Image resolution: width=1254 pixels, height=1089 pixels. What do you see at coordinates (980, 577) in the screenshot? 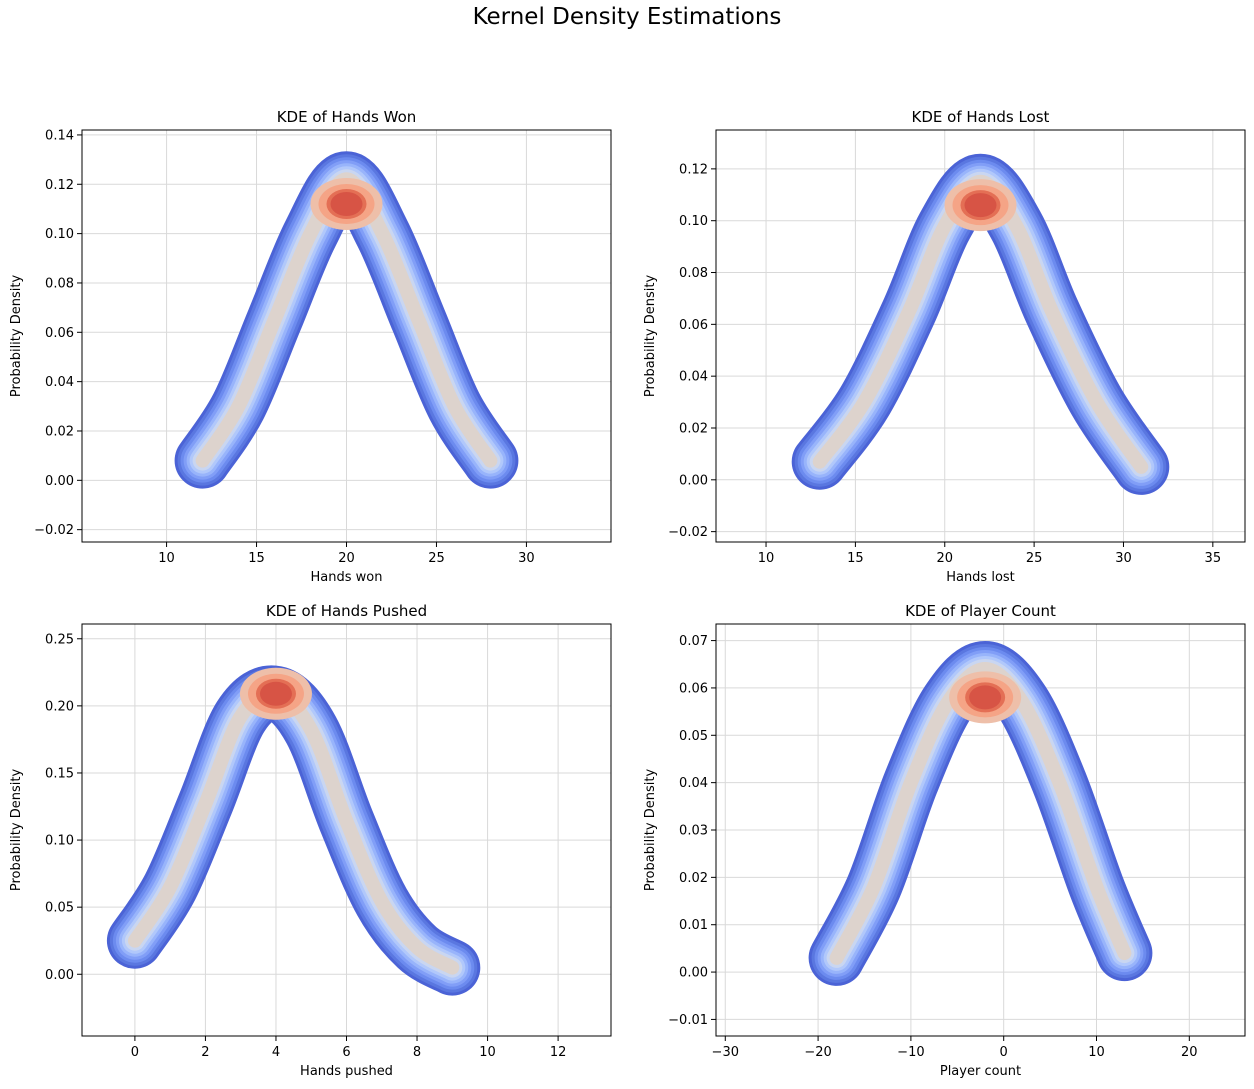
I see `x-axis-label: Hands lost` at bounding box center [980, 577].